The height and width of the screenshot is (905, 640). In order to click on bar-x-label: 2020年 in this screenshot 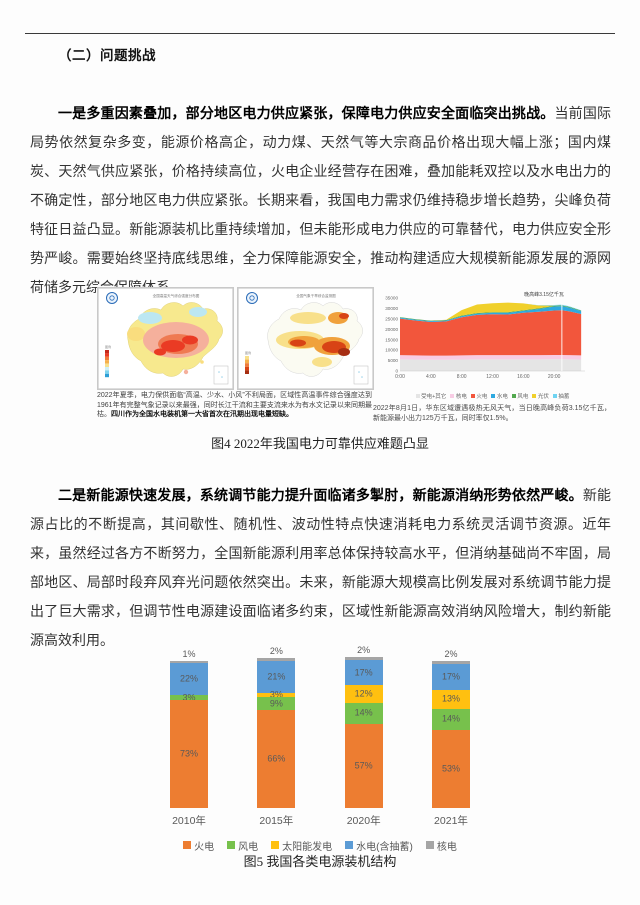, I will do `click(363, 820)`.